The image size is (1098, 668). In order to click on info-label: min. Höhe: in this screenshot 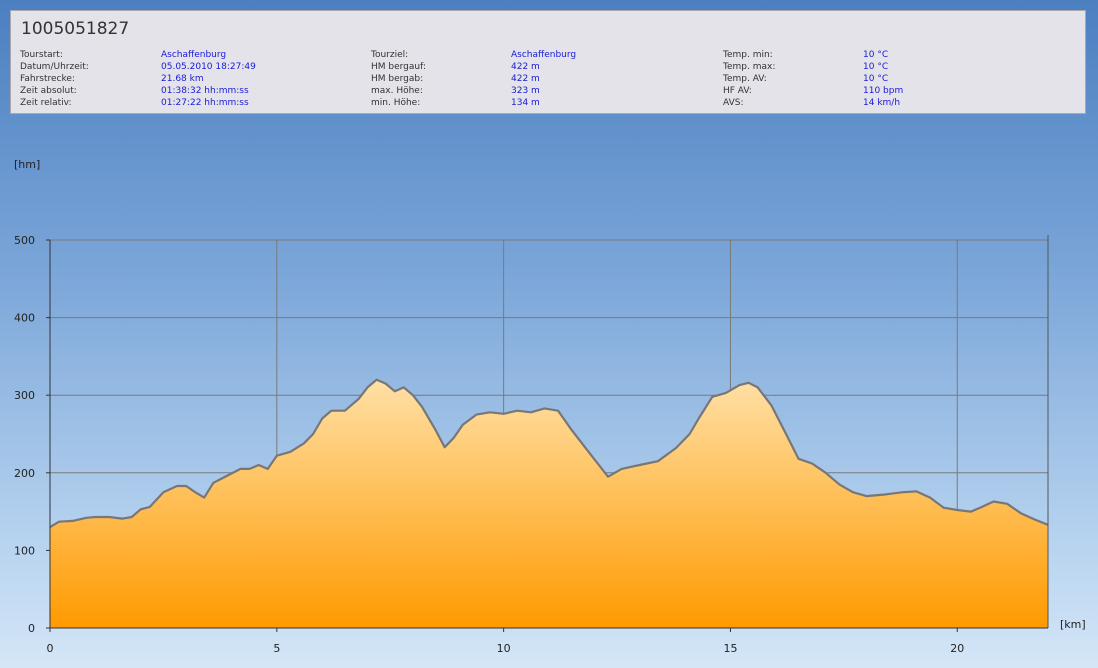, I will do `click(396, 103)`.